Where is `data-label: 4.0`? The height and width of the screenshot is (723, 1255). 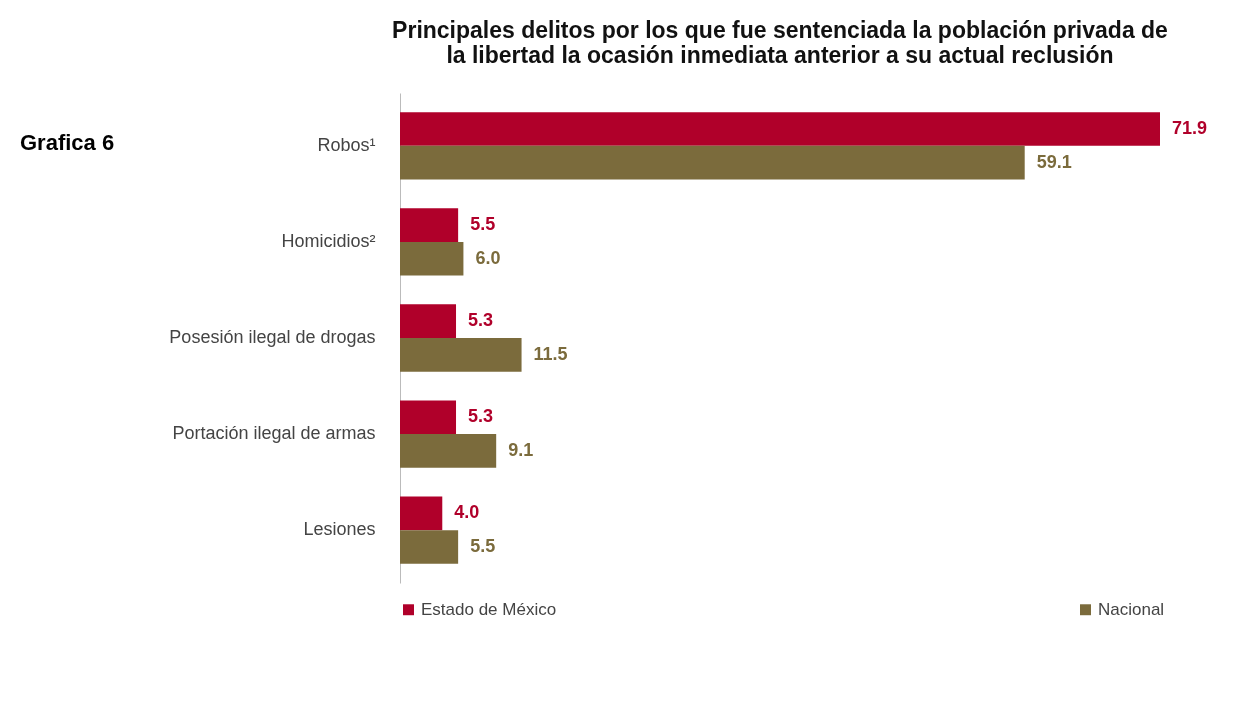
data-label: 4.0 is located at coordinates (467, 512).